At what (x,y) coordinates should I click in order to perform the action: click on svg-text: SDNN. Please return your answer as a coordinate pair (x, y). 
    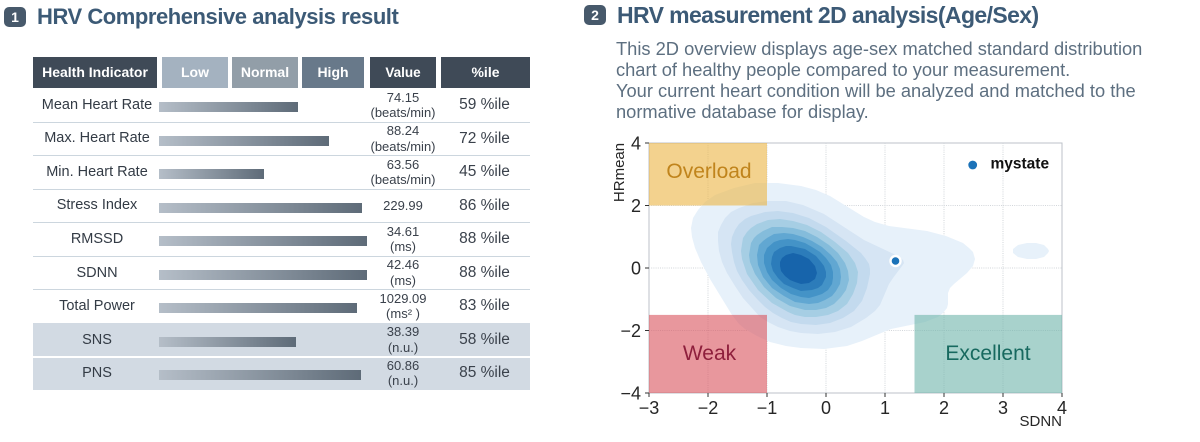
    Looking at the image, I should click on (1040, 421).